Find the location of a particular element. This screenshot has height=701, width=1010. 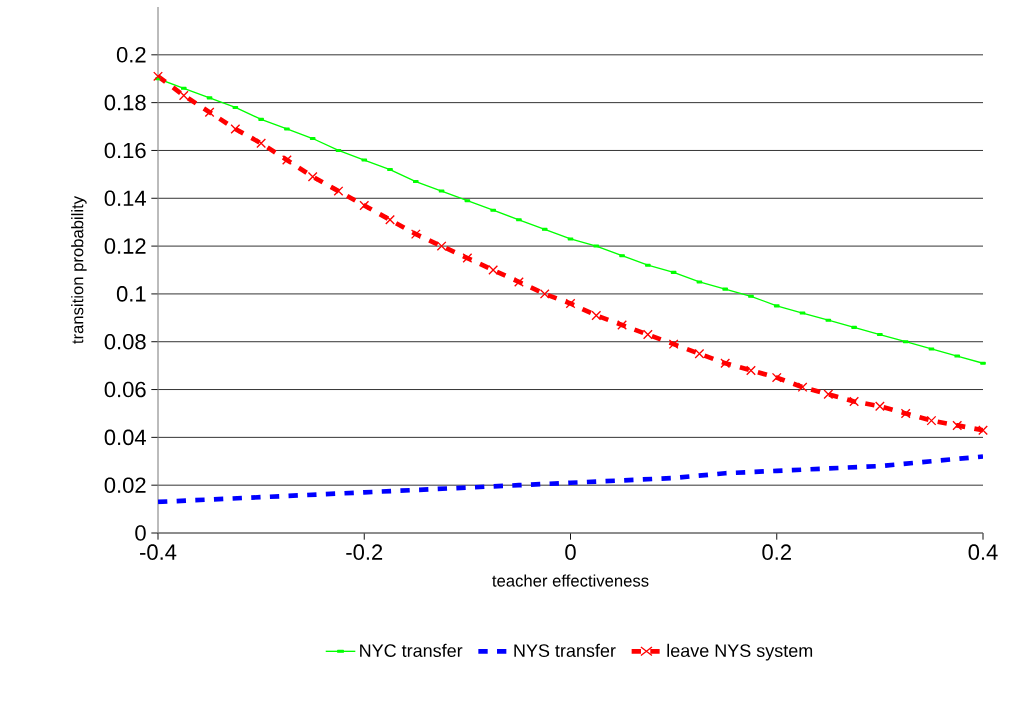

x-axis-title: teacher effectiveness is located at coordinates (570, 580).